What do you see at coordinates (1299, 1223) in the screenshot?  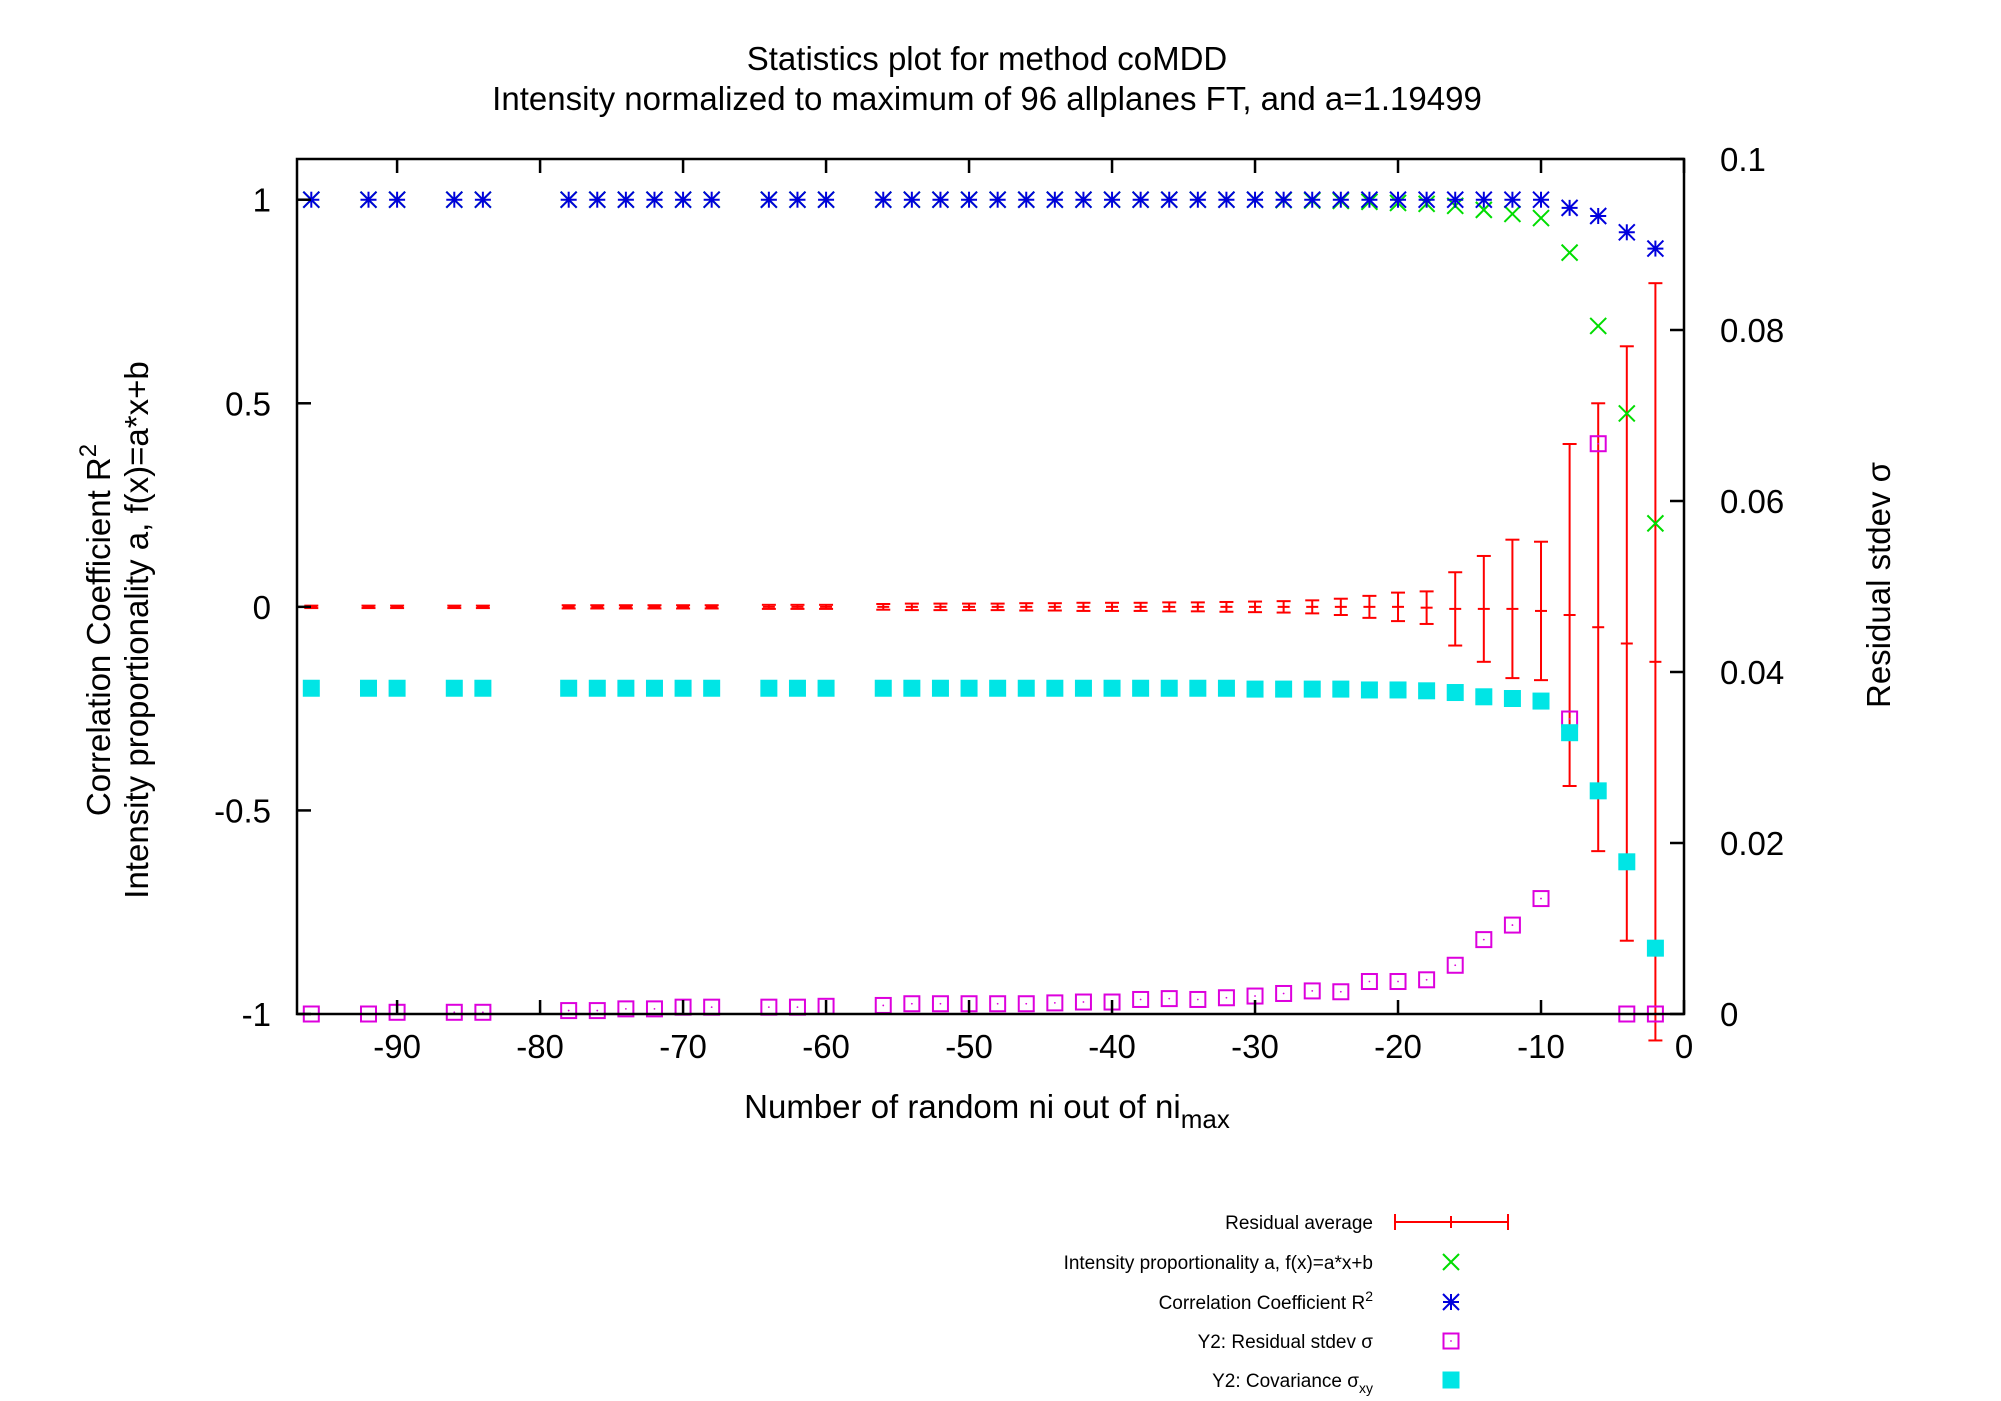 I see `legend-label-main-0: Residual average` at bounding box center [1299, 1223].